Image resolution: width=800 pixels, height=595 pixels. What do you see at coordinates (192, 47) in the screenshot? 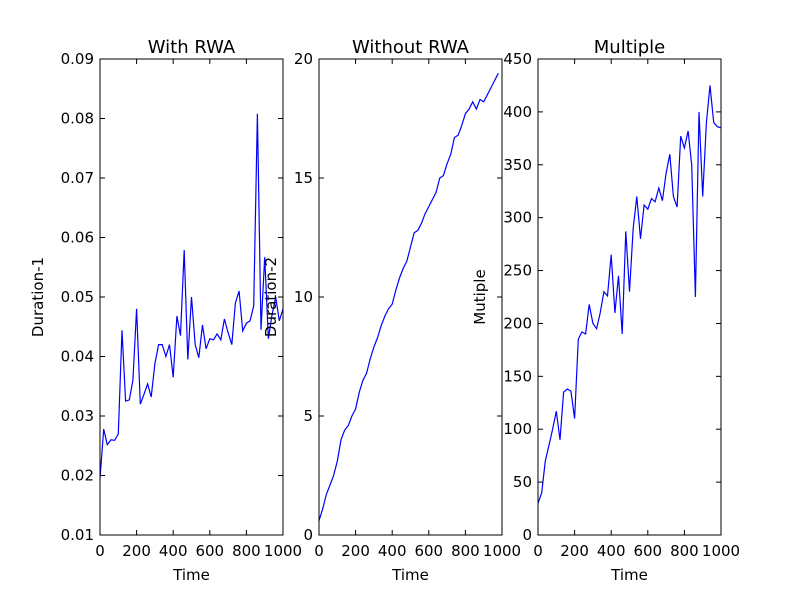
I see `chart-title: With RWA` at bounding box center [192, 47].